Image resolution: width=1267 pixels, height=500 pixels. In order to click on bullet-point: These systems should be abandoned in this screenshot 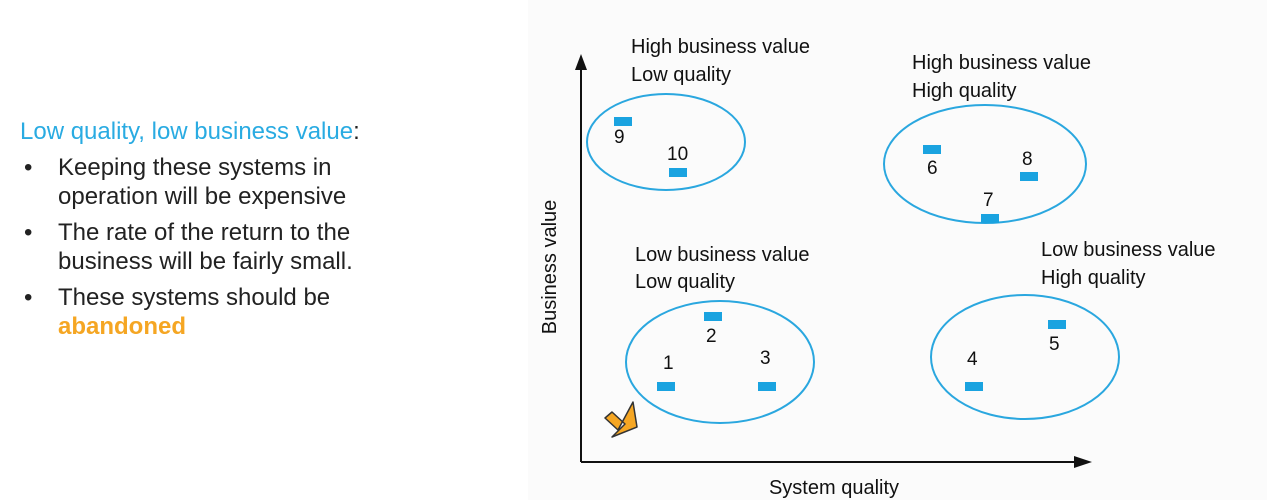, I will do `click(224, 312)`.